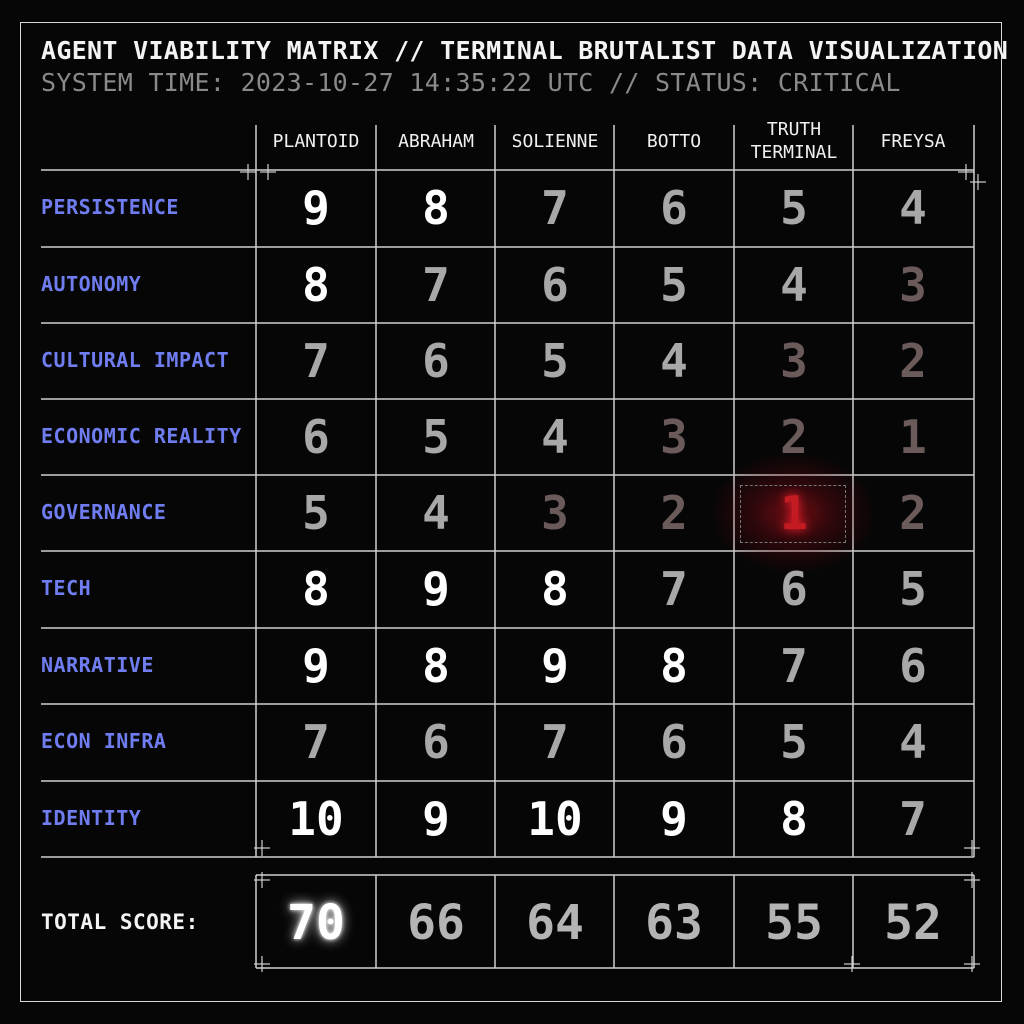 This screenshot has height=1024, width=1024. What do you see at coordinates (913, 141) in the screenshot?
I see `column-header: FREYSA` at bounding box center [913, 141].